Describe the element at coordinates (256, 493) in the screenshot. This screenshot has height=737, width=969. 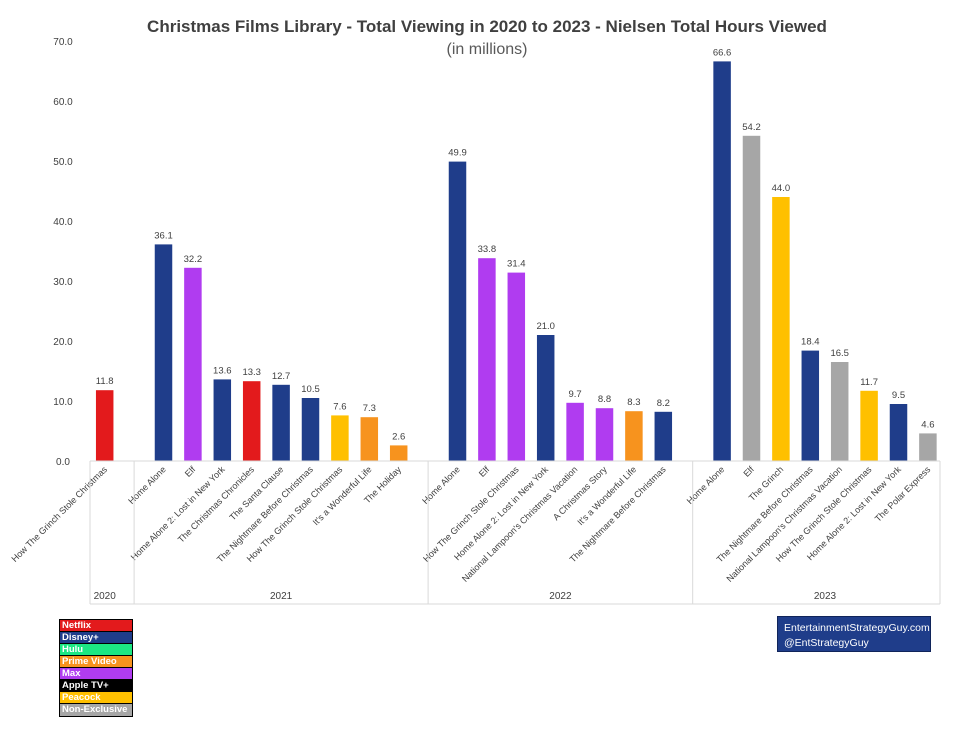
I see `category-label: The Santa Clause` at that location.